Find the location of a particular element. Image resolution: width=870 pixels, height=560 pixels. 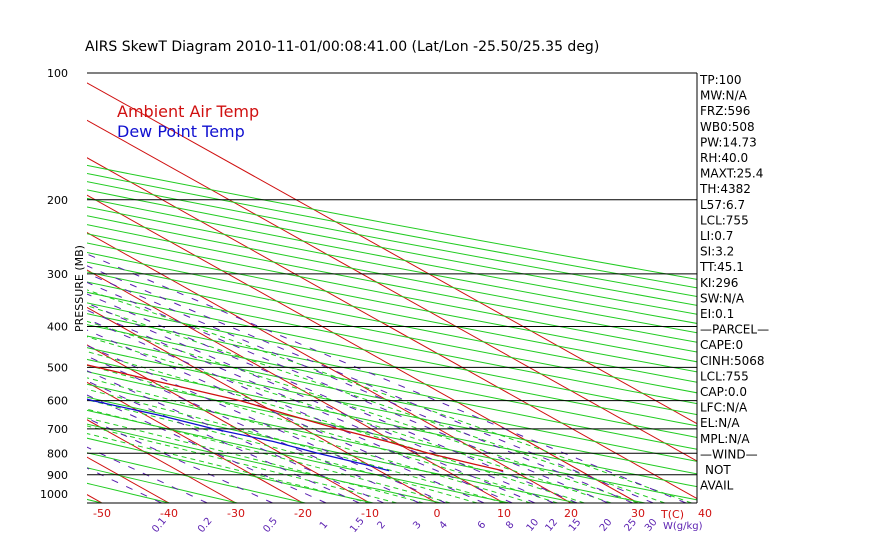

bottom-temperature-tick-label: 30 is located at coordinates (638, 513).